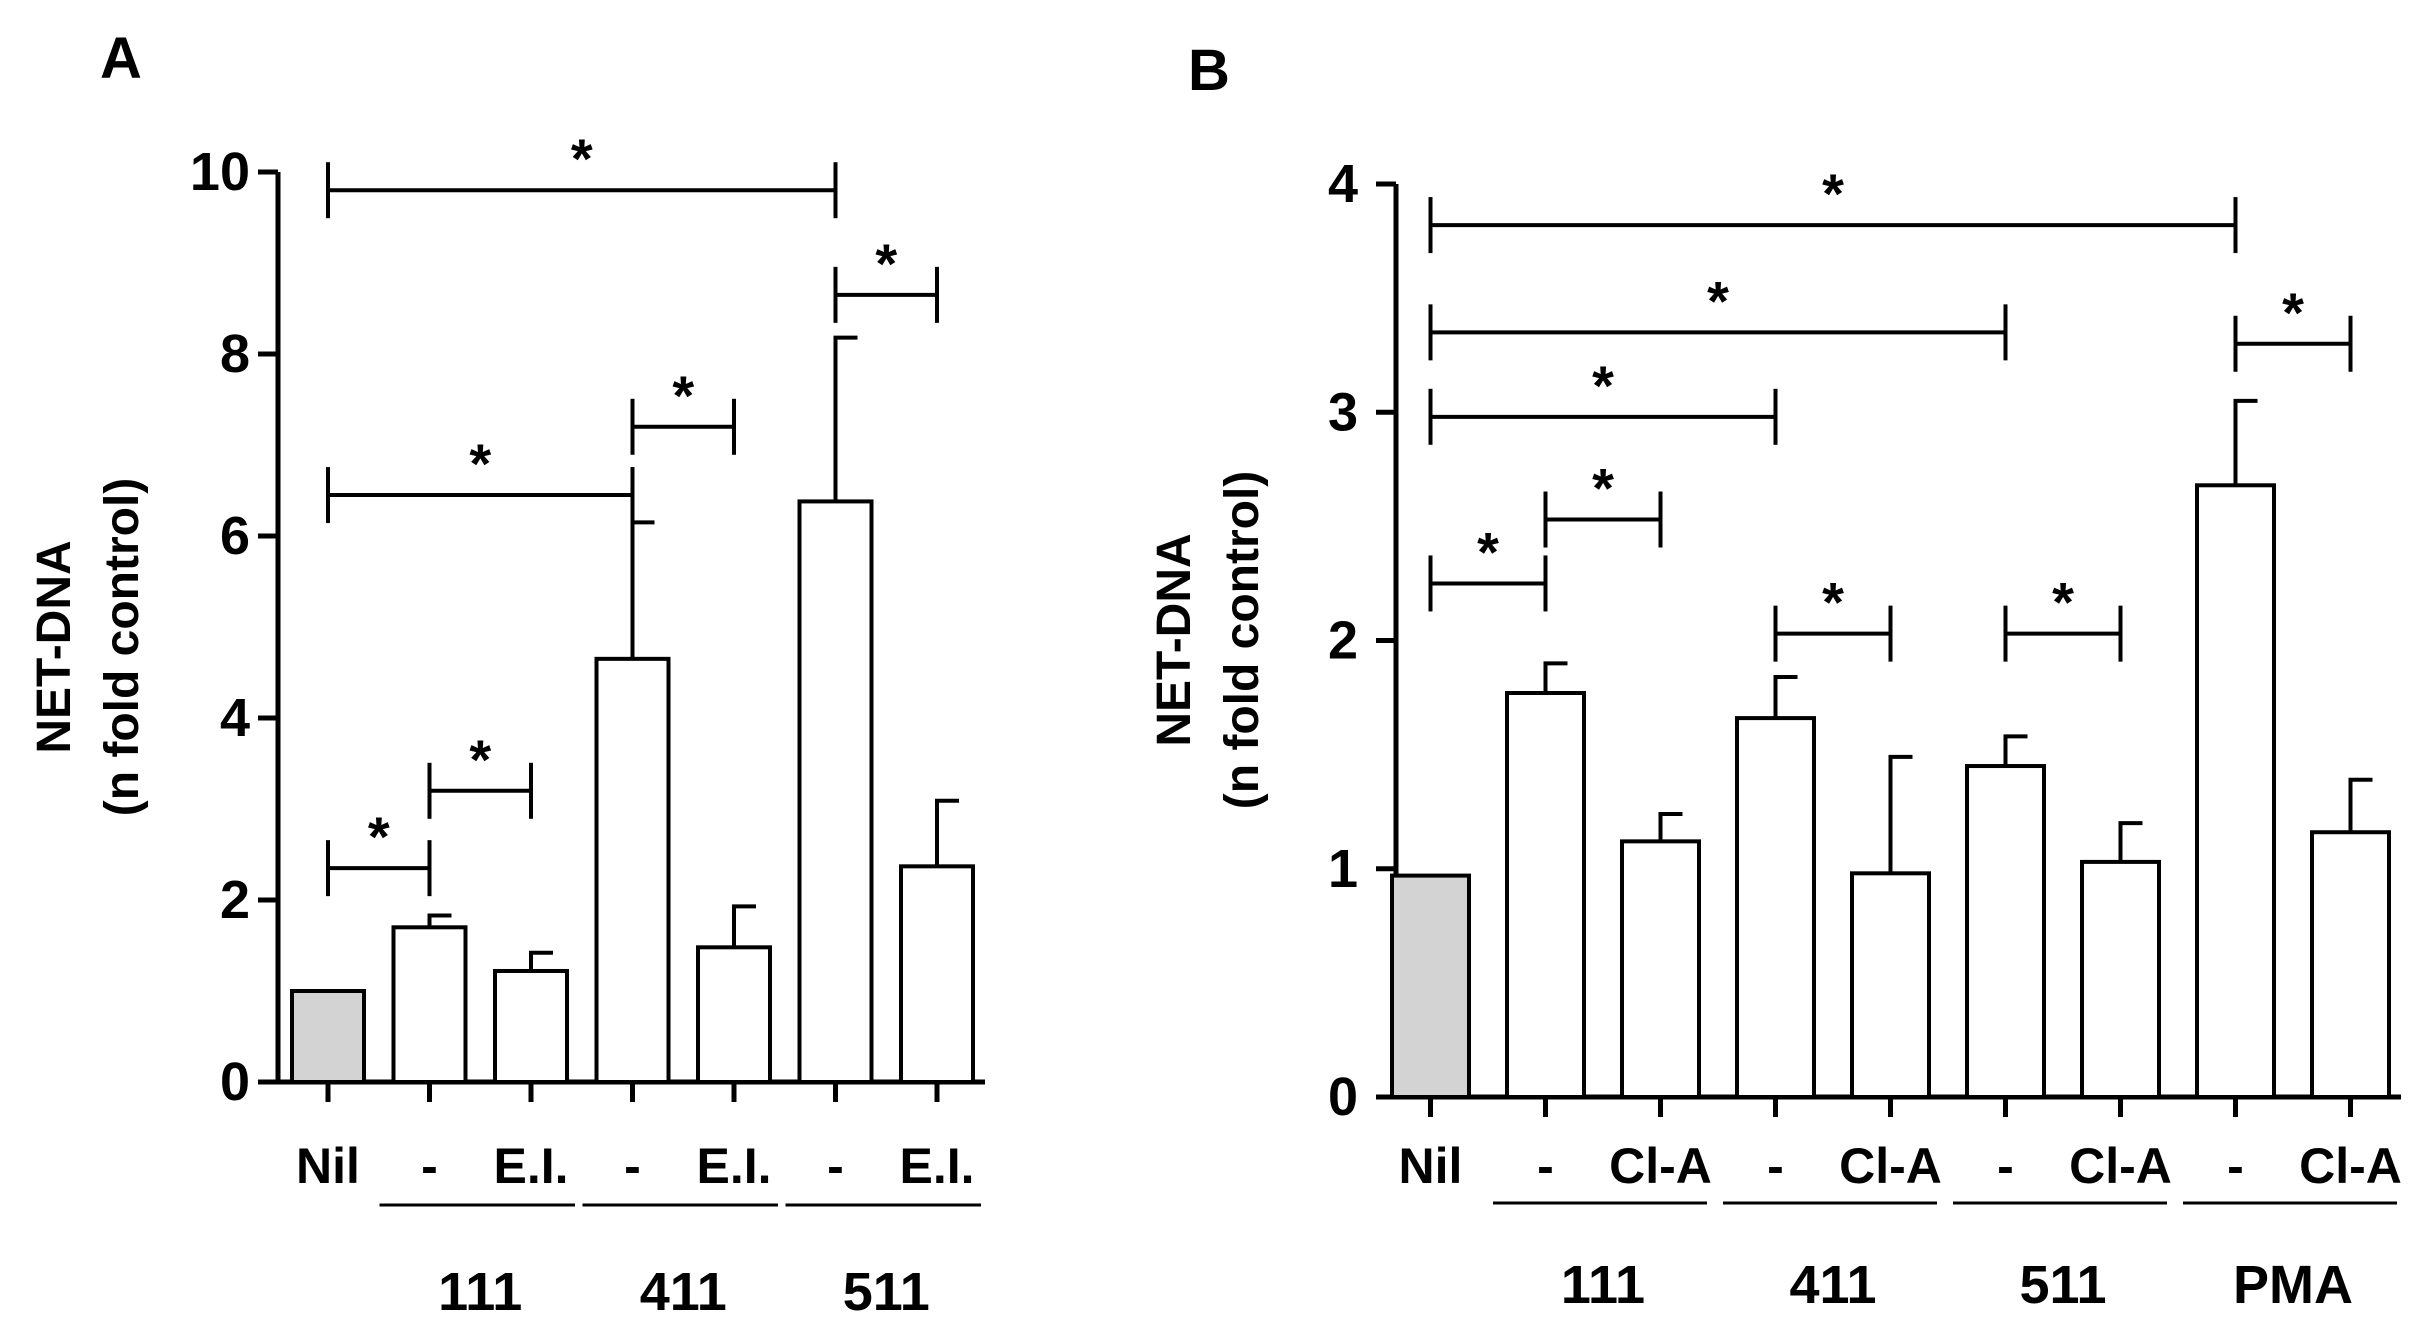 This screenshot has height=1333, width=2433. I want to click on panel-letter-a: A, so click(121, 58).